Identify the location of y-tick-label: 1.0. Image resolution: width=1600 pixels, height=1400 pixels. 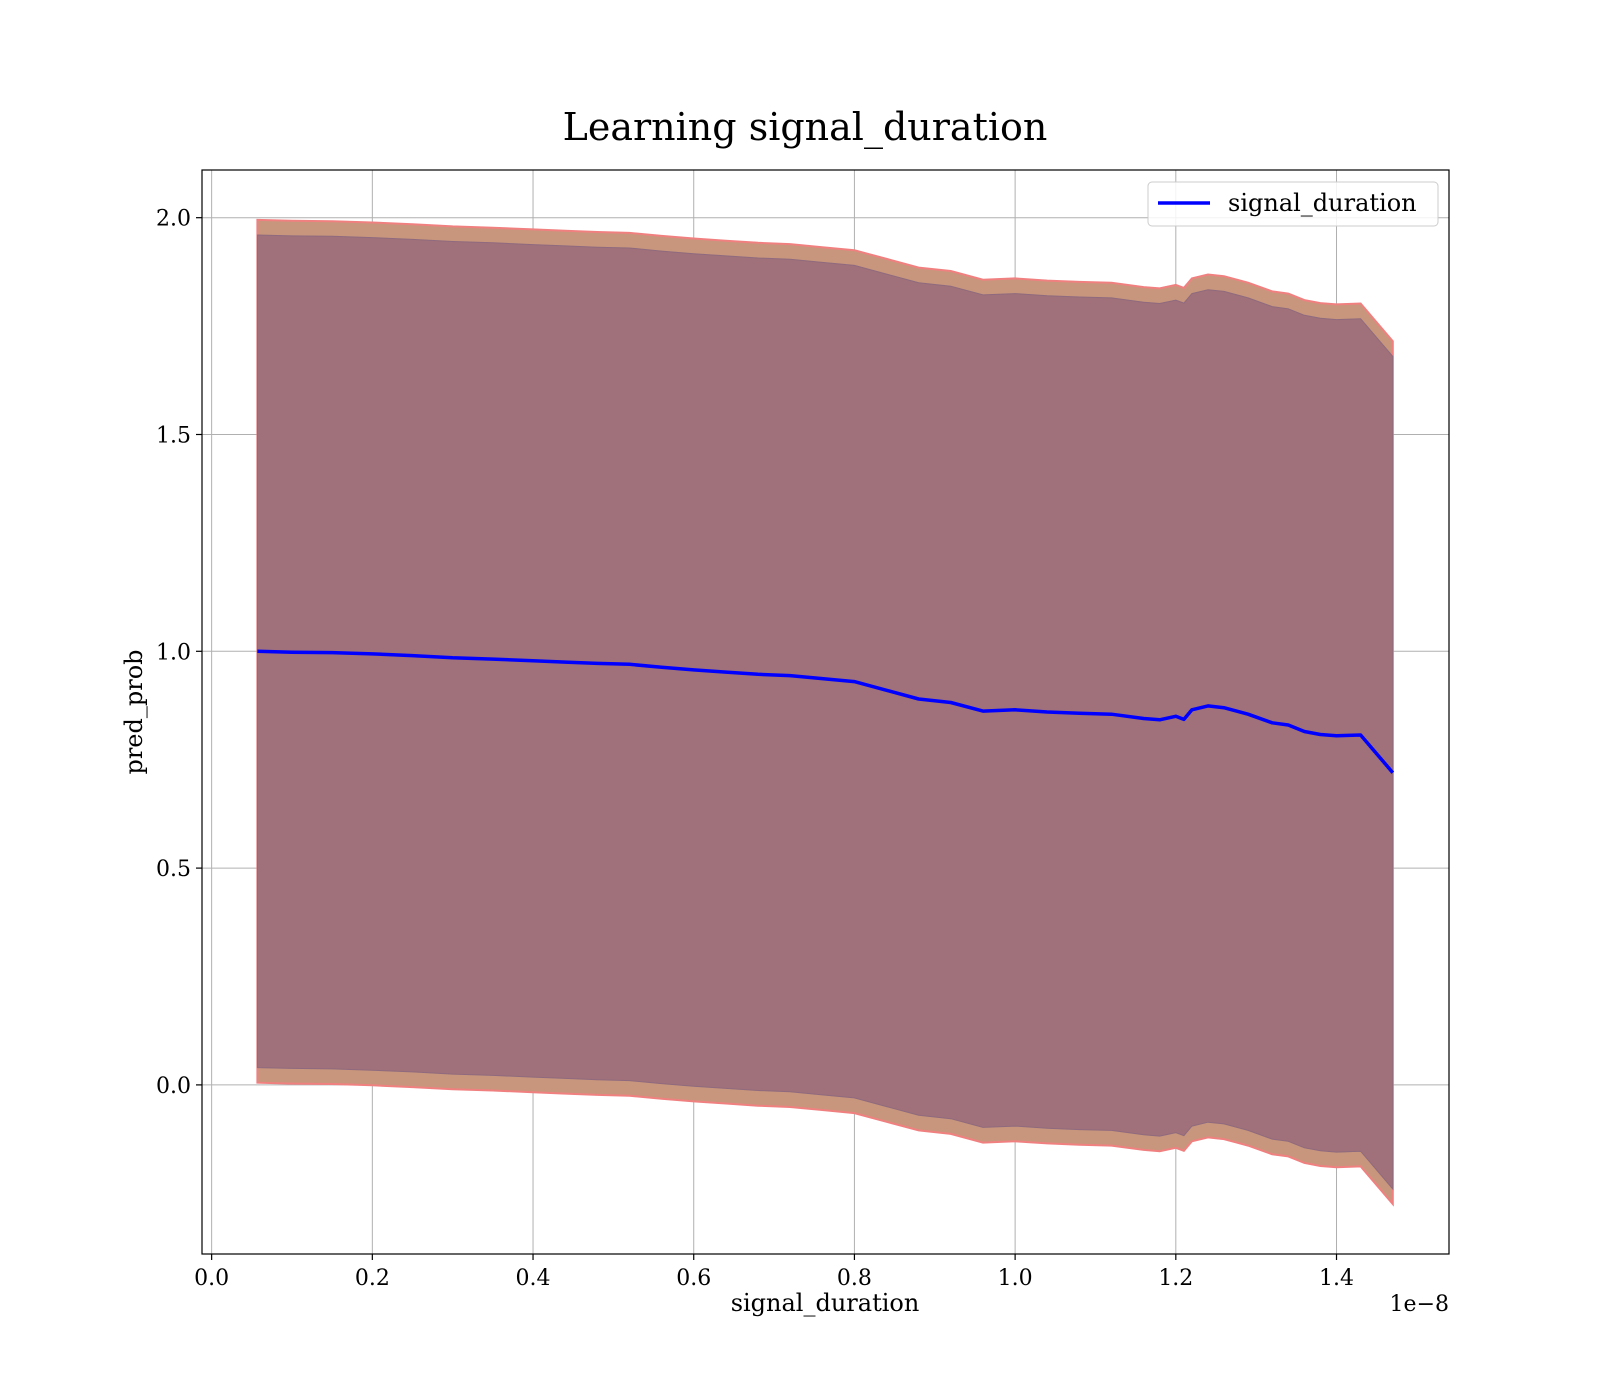
(173, 652).